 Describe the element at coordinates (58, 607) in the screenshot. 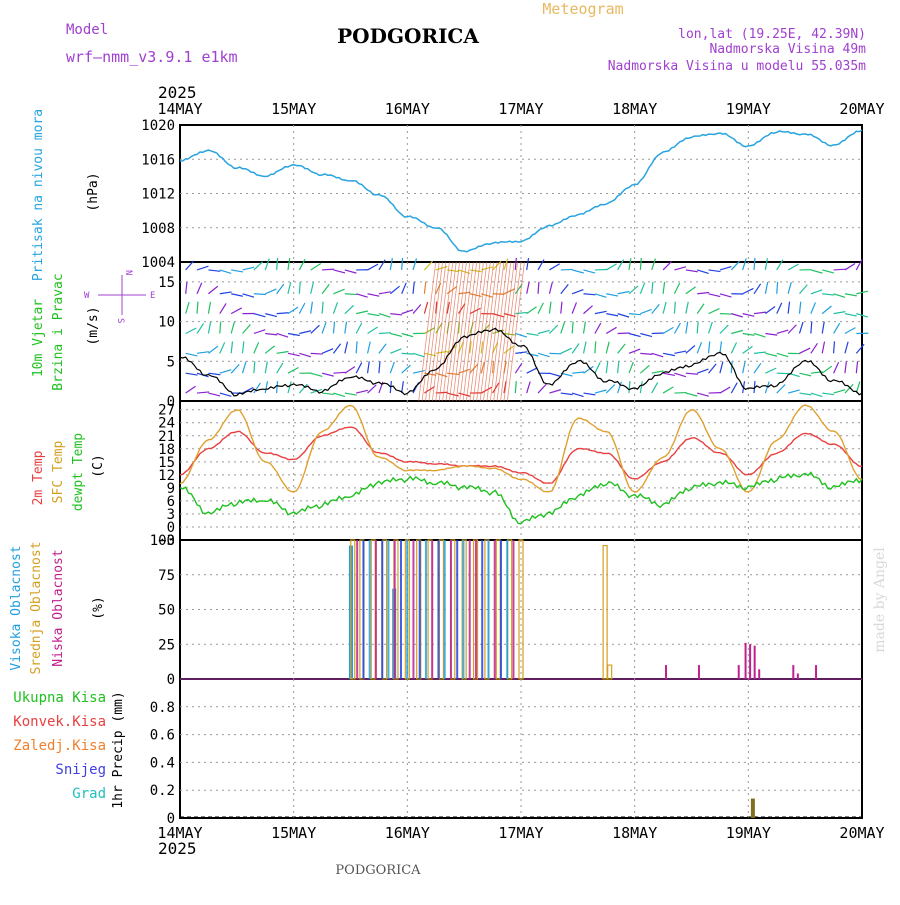

I see `cloud-ylabel-3: Niska Oblacnost` at that location.